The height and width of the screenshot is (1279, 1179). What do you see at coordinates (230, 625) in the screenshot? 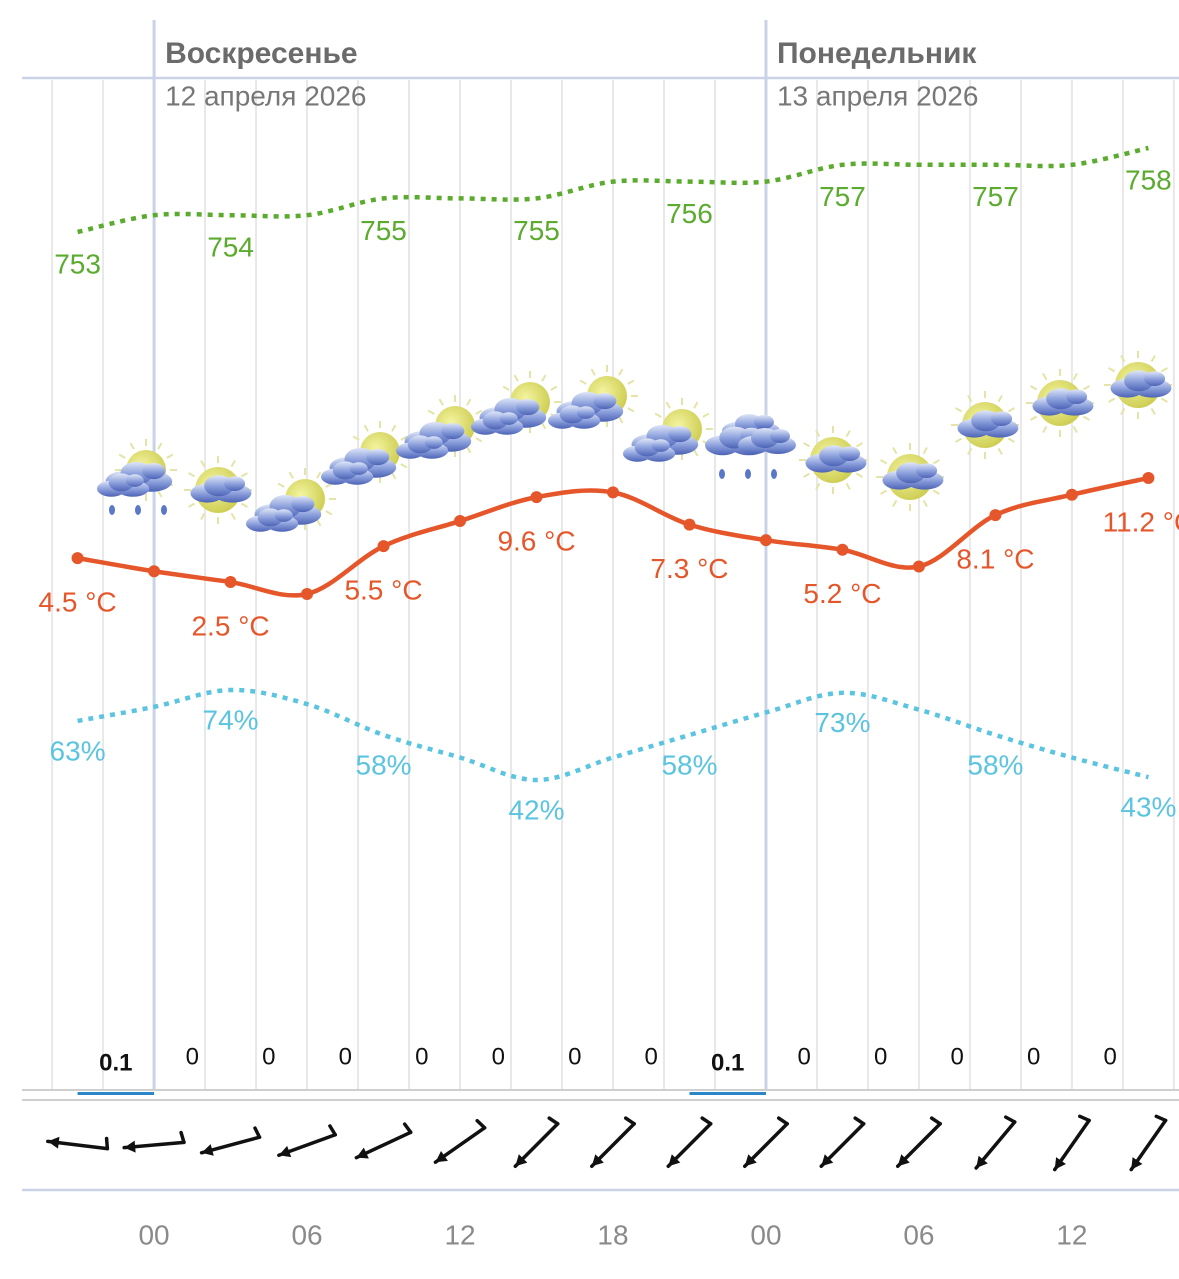
I see `temperature-label: 2.5 °C` at bounding box center [230, 625].